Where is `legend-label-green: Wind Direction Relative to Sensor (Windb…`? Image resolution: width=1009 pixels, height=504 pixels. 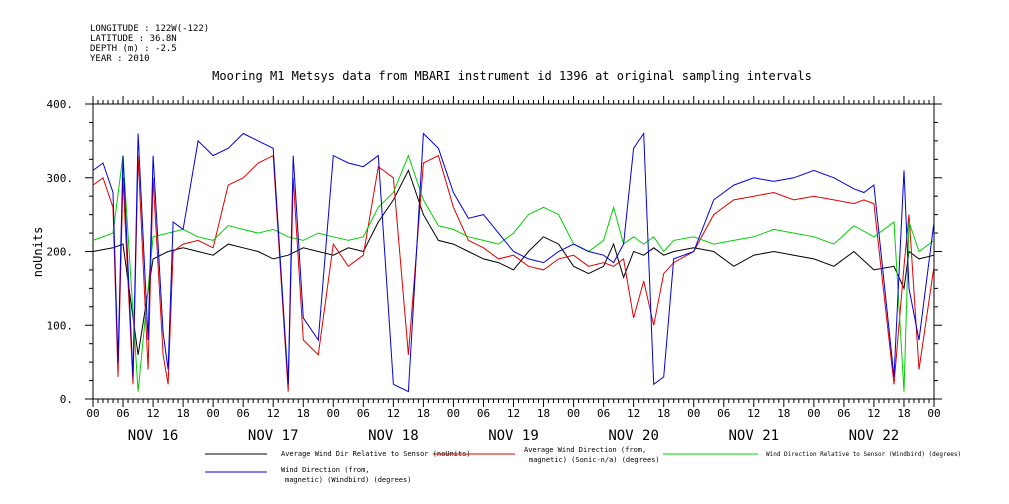 legend-label-green: Wind Direction Relative to Sensor (Windb… is located at coordinates (863, 454).